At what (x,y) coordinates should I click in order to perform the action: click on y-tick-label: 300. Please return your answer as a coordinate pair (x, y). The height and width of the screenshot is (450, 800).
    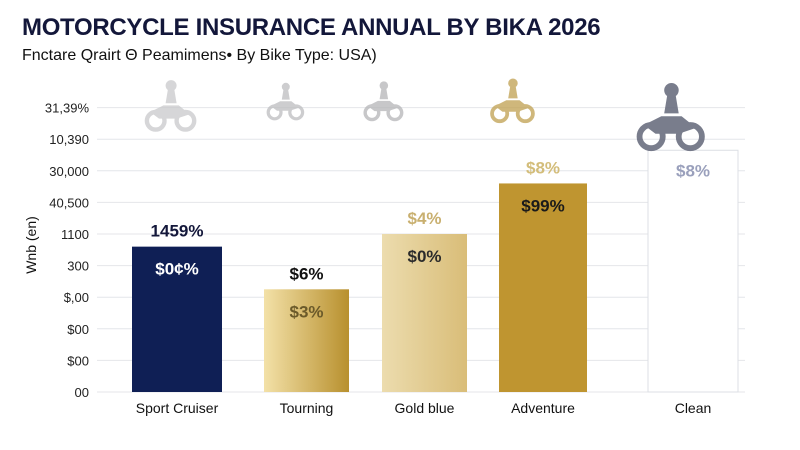
    Looking at the image, I should click on (78, 266).